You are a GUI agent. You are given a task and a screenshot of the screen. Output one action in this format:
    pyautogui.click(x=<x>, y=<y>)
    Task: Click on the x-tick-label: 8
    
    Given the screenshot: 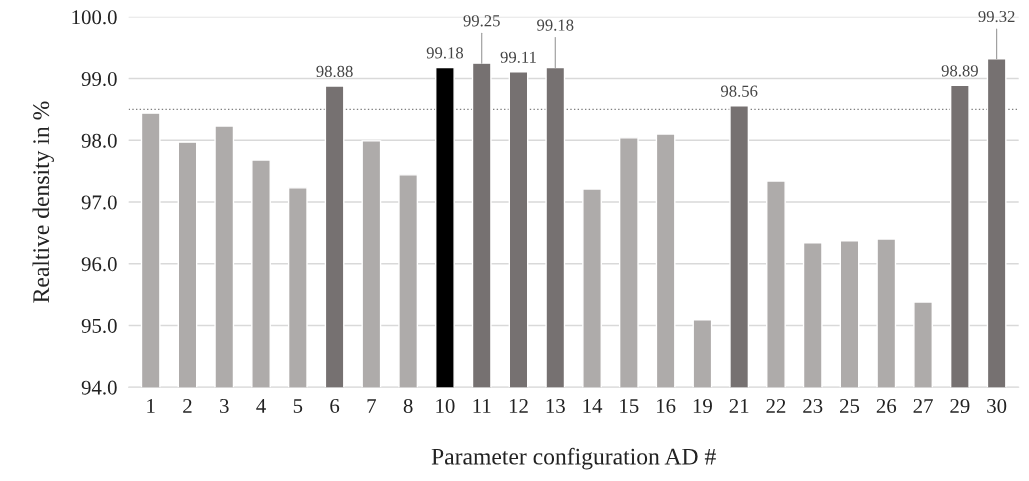 What is the action you would take?
    pyautogui.click(x=408, y=405)
    